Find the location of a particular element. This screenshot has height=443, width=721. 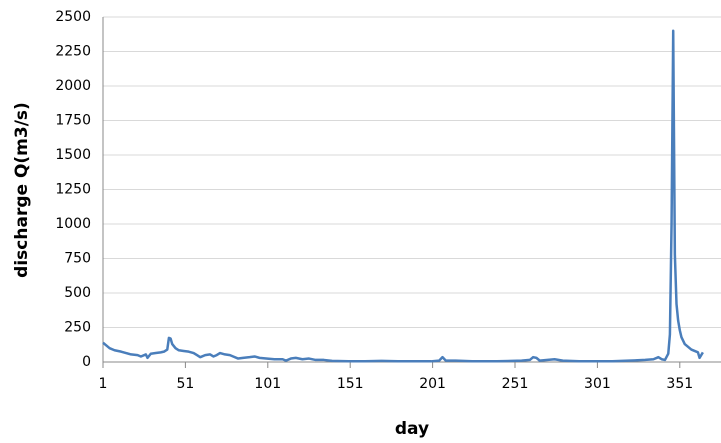

y-tick-label: 1250 is located at coordinates (73, 190).